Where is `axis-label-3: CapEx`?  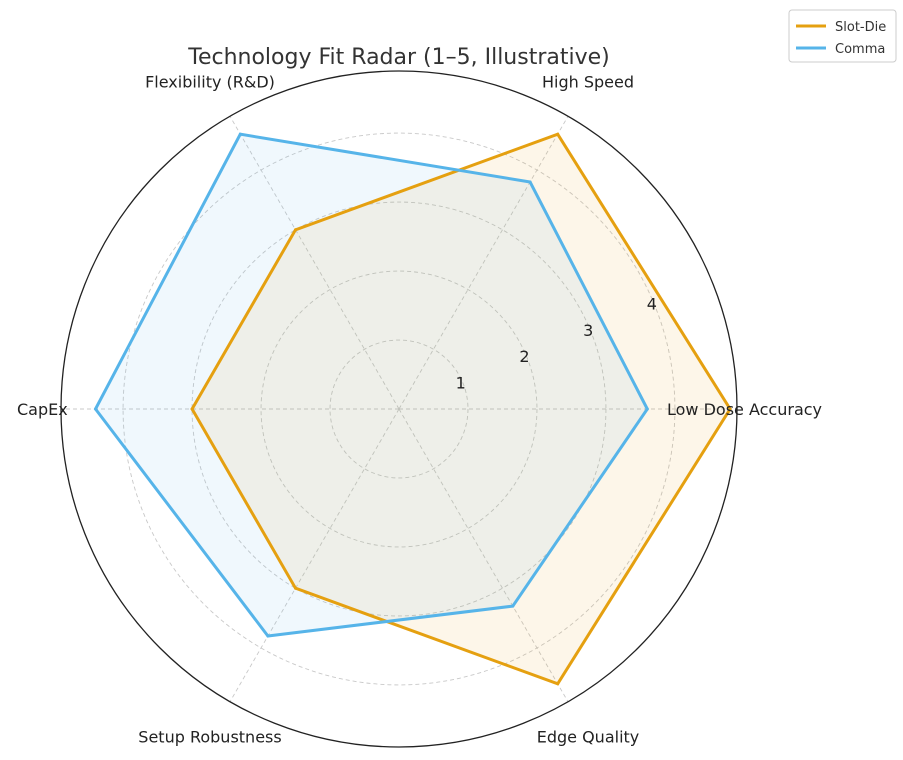 axis-label-3: CapEx is located at coordinates (42, 409).